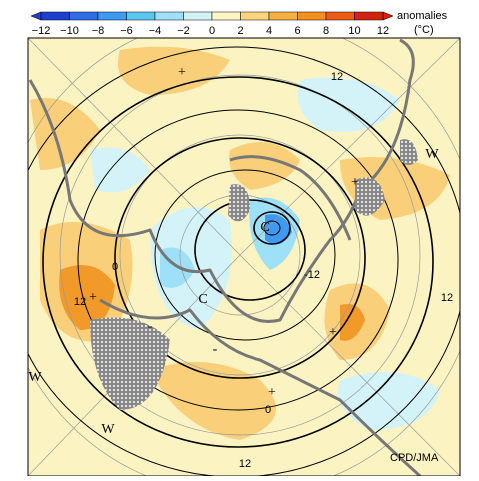 This screenshot has width=479, height=481. What do you see at coordinates (126, 31) in the screenshot?
I see `colorbar-label: −6` at bounding box center [126, 31].